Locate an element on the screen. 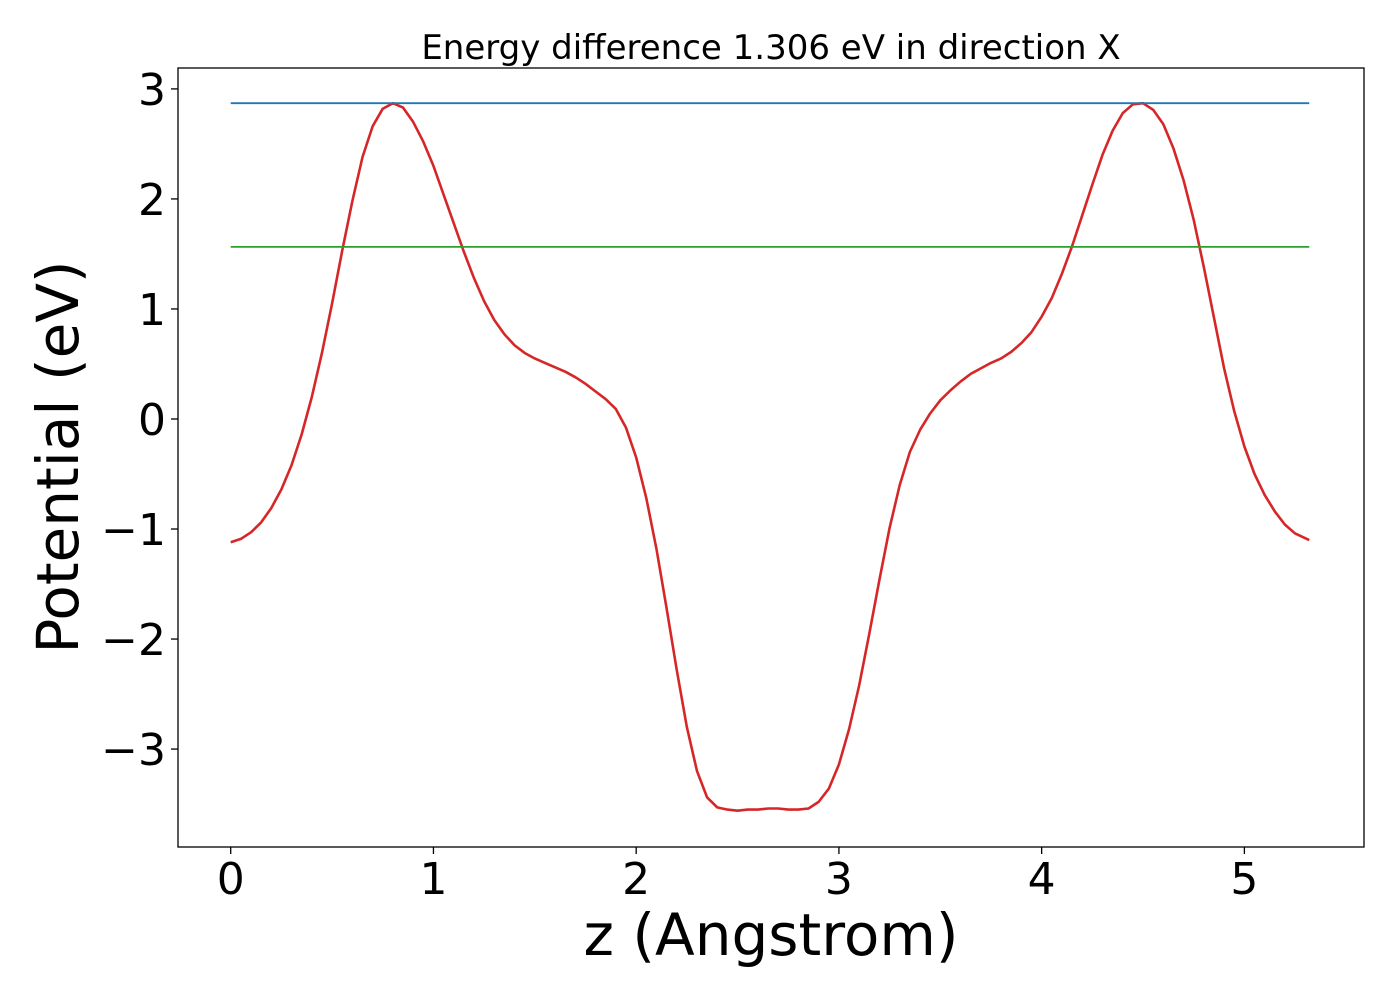 The height and width of the screenshot is (1000, 1400). y-tick-label: 0 is located at coordinates (152, 420).